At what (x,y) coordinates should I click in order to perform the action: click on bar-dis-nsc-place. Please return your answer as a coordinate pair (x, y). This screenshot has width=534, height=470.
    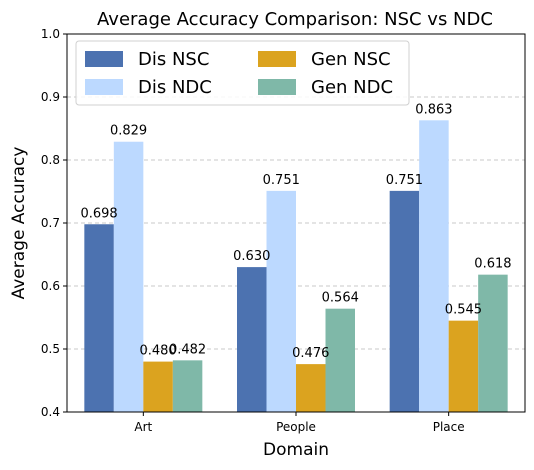
    Looking at the image, I should click on (404, 301).